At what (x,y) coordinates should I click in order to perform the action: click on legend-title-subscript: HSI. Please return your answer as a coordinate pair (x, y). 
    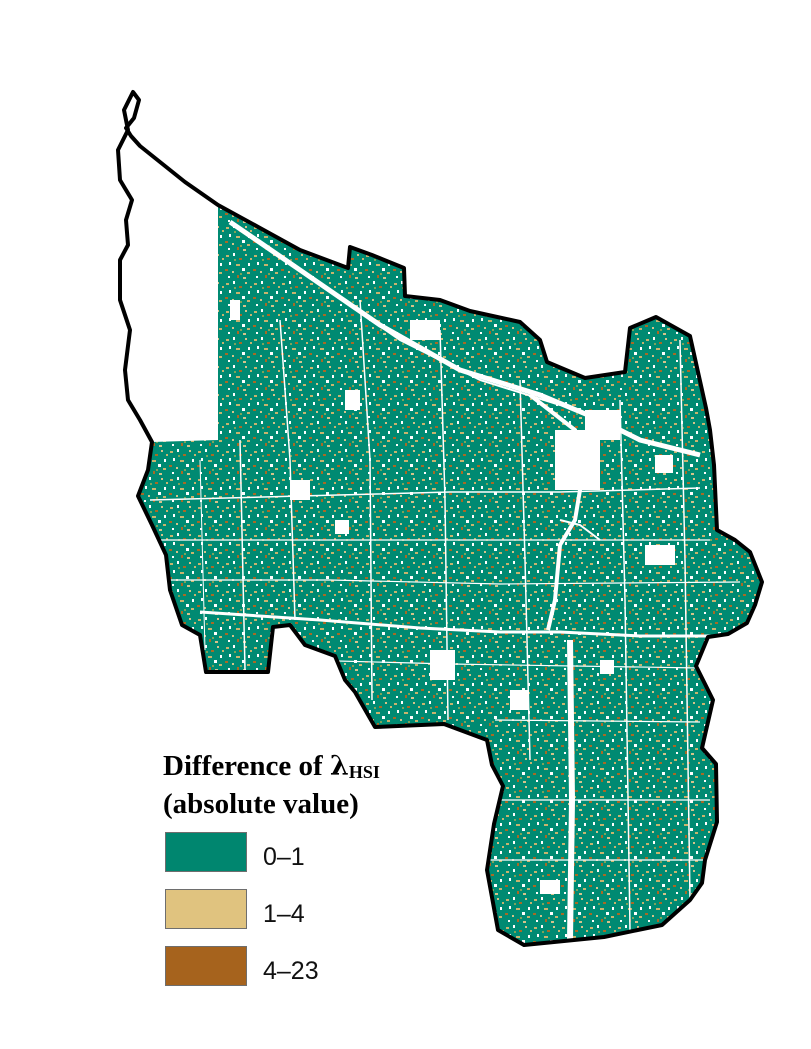
    Looking at the image, I should click on (364, 772).